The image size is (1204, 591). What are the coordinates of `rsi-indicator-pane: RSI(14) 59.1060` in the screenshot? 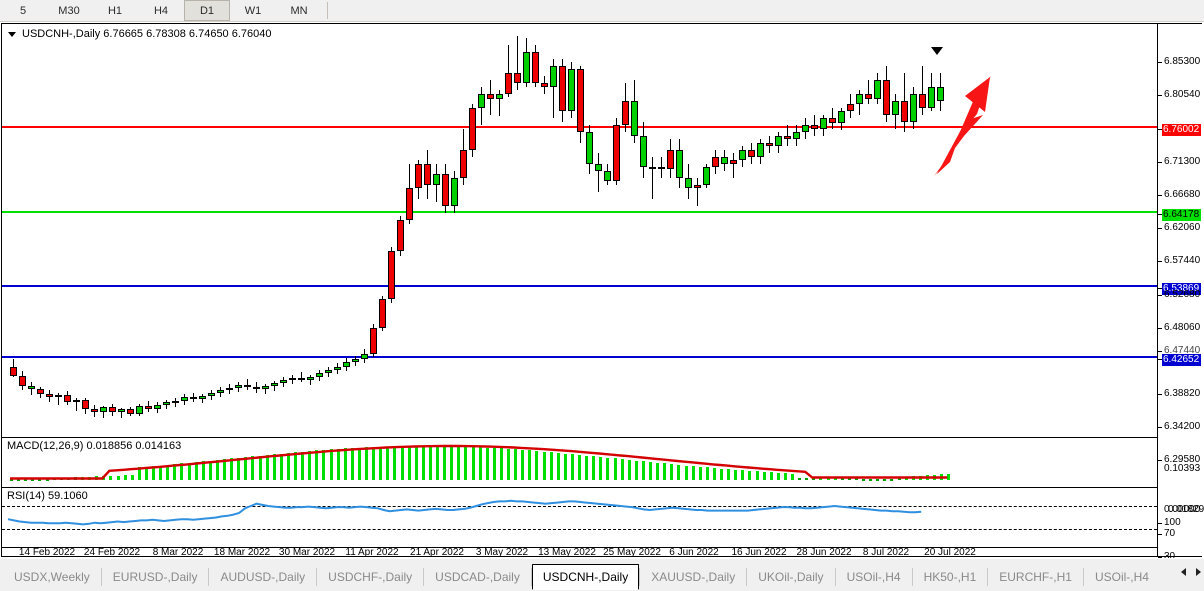 It's located at (579, 517).